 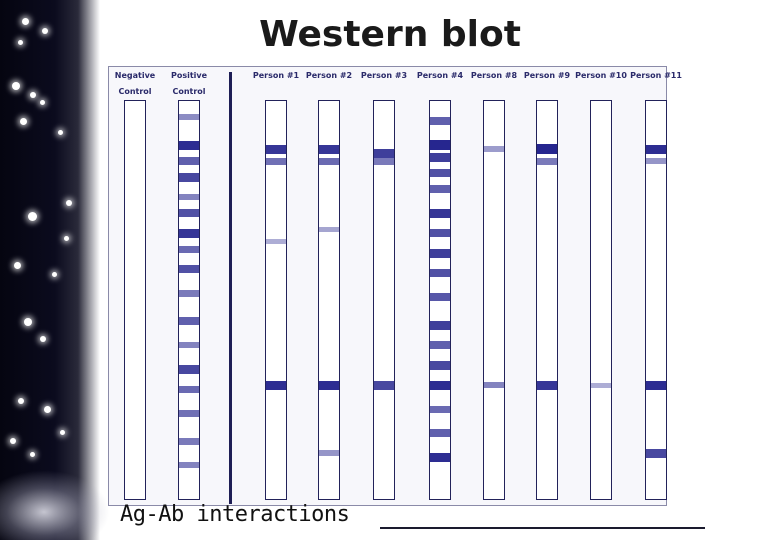 I want to click on lane-label: Person #8, so click(x=494, y=75).